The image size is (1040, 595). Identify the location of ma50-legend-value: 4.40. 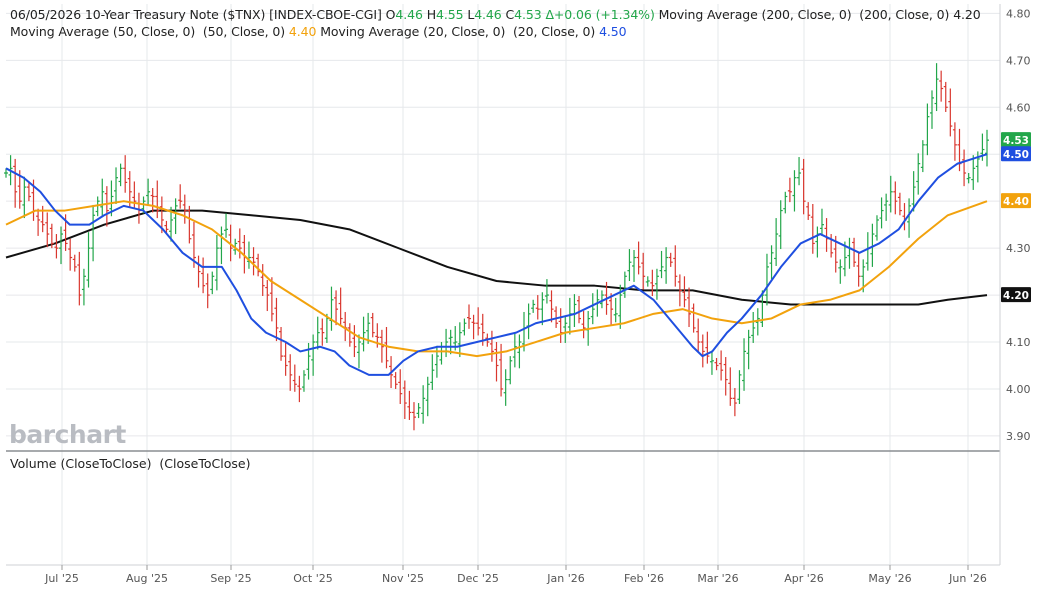
(302, 31).